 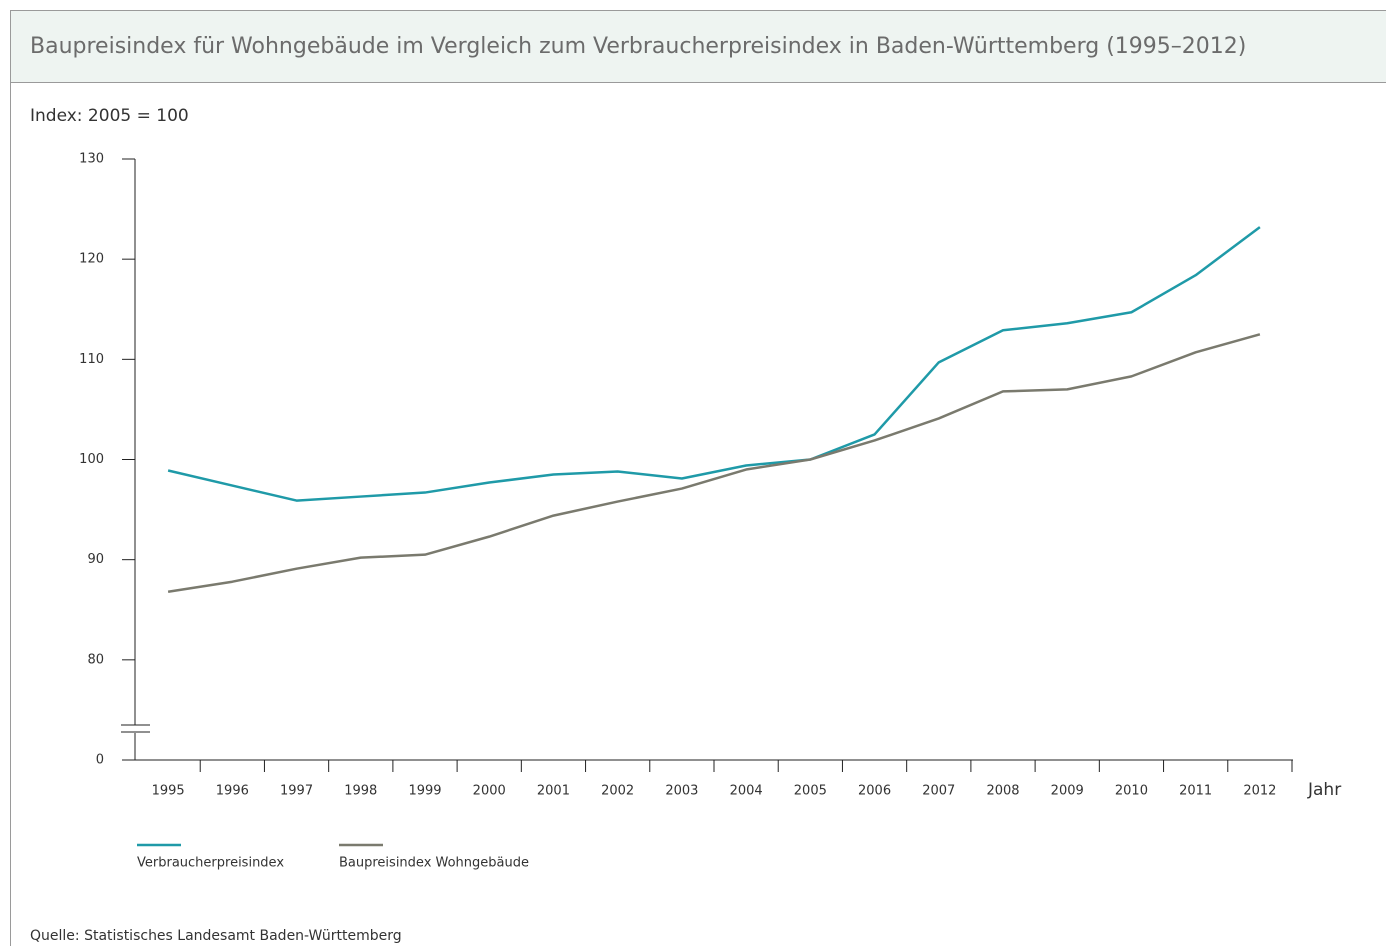 What do you see at coordinates (1067, 791) in the screenshot?
I see `x-tick-label: 2009` at bounding box center [1067, 791].